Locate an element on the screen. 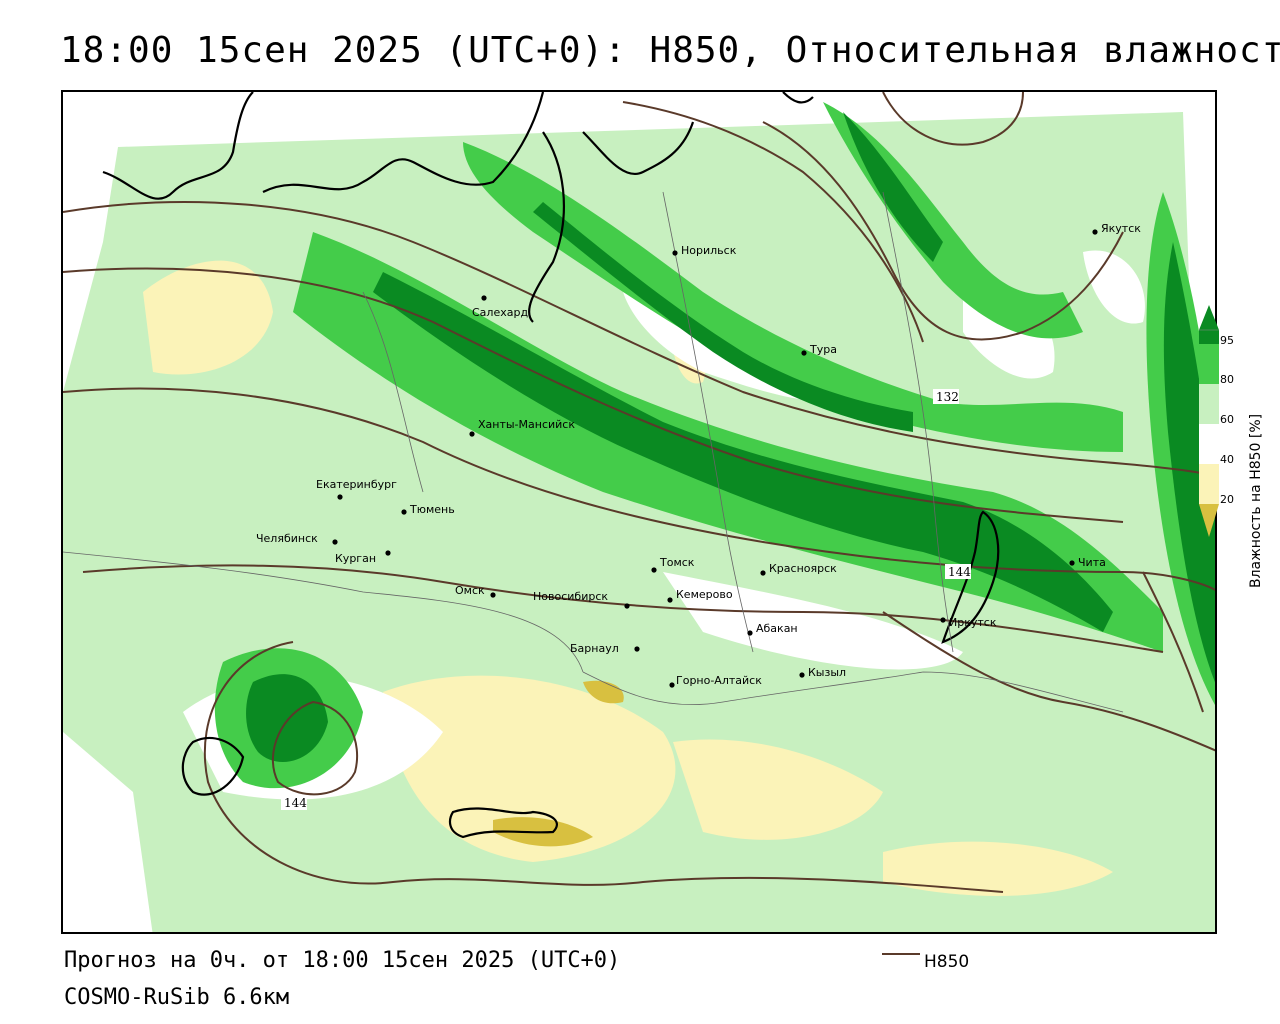 The image size is (1280, 1024). aral-sea is located at coordinates (213, 766).